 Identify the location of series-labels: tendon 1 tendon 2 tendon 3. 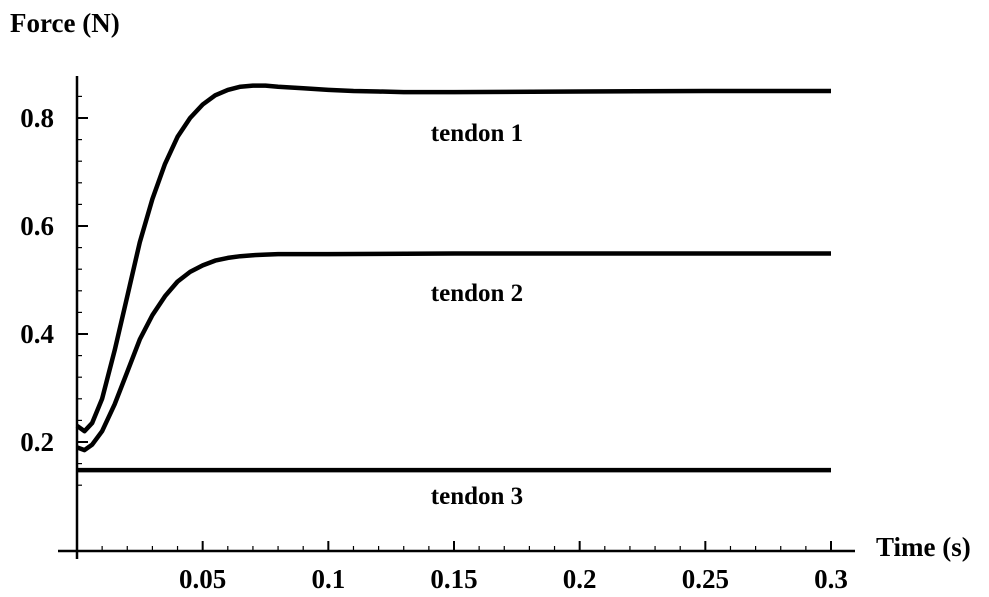
(477, 315).